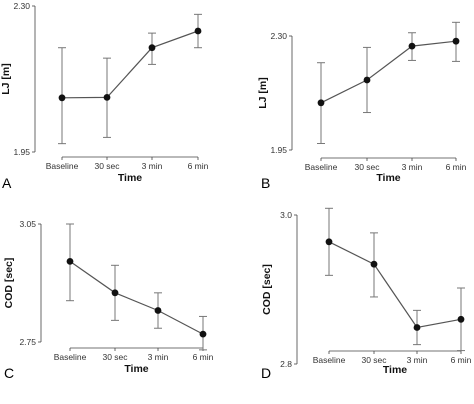 This screenshot has width=474, height=404. I want to click on y-tick-label: 2.75, so click(27, 342).